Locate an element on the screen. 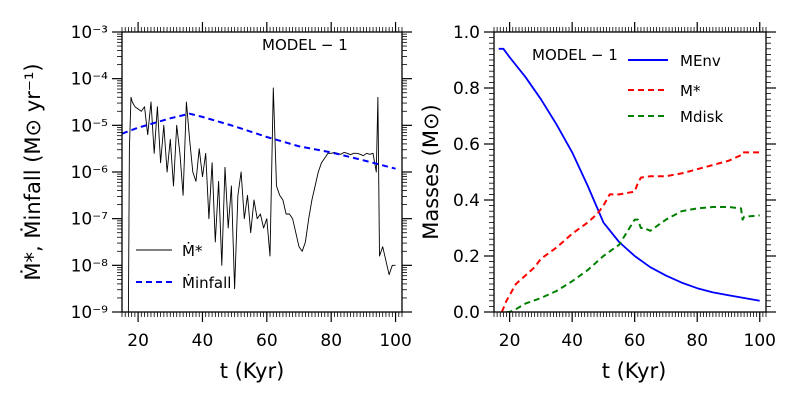 Image resolution: width=800 pixels, height=400 pixels. y-tick-label-0-2: 0.2 is located at coordinates (466, 257).